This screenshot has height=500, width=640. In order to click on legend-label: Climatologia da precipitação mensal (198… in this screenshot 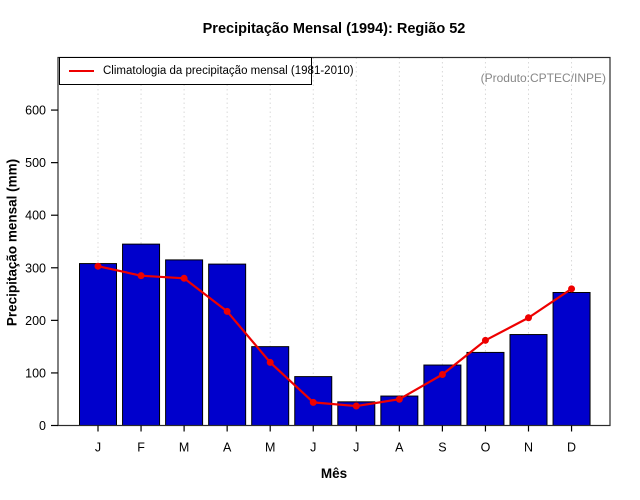, I will do `click(228, 71)`.